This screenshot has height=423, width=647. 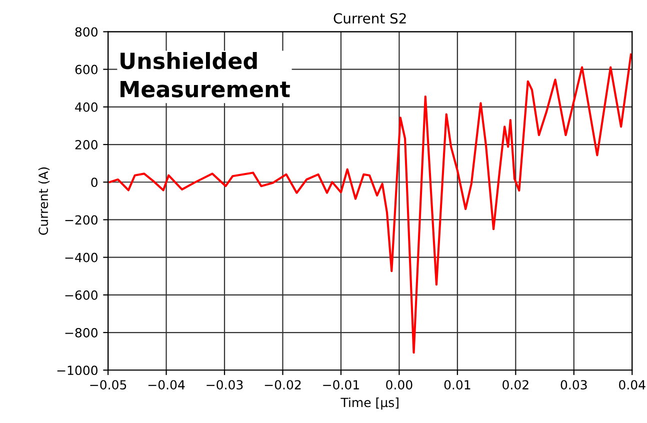 I want to click on x-tick-label: −0.03, so click(x=224, y=385).